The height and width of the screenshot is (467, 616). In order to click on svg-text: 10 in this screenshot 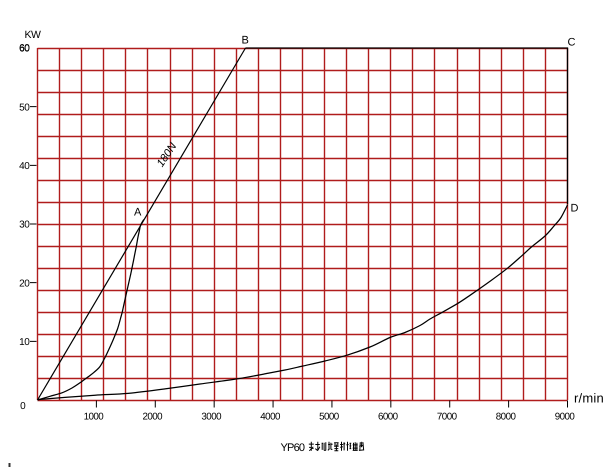, I will do `click(24, 342)`.